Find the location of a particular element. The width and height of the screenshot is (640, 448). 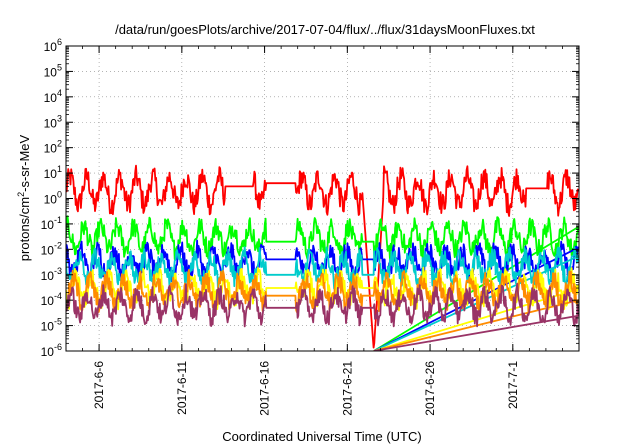

y-tick-label: 10⁻¹ is located at coordinates (51, 223).